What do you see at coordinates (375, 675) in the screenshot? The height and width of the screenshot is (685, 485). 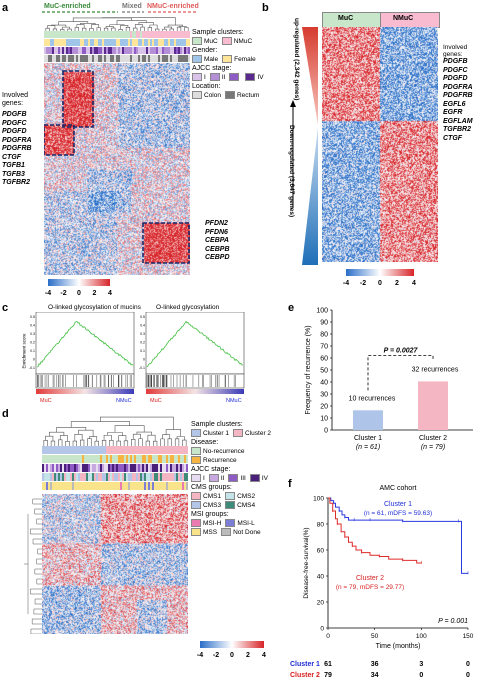 I see `risk-value: 34` at bounding box center [375, 675].